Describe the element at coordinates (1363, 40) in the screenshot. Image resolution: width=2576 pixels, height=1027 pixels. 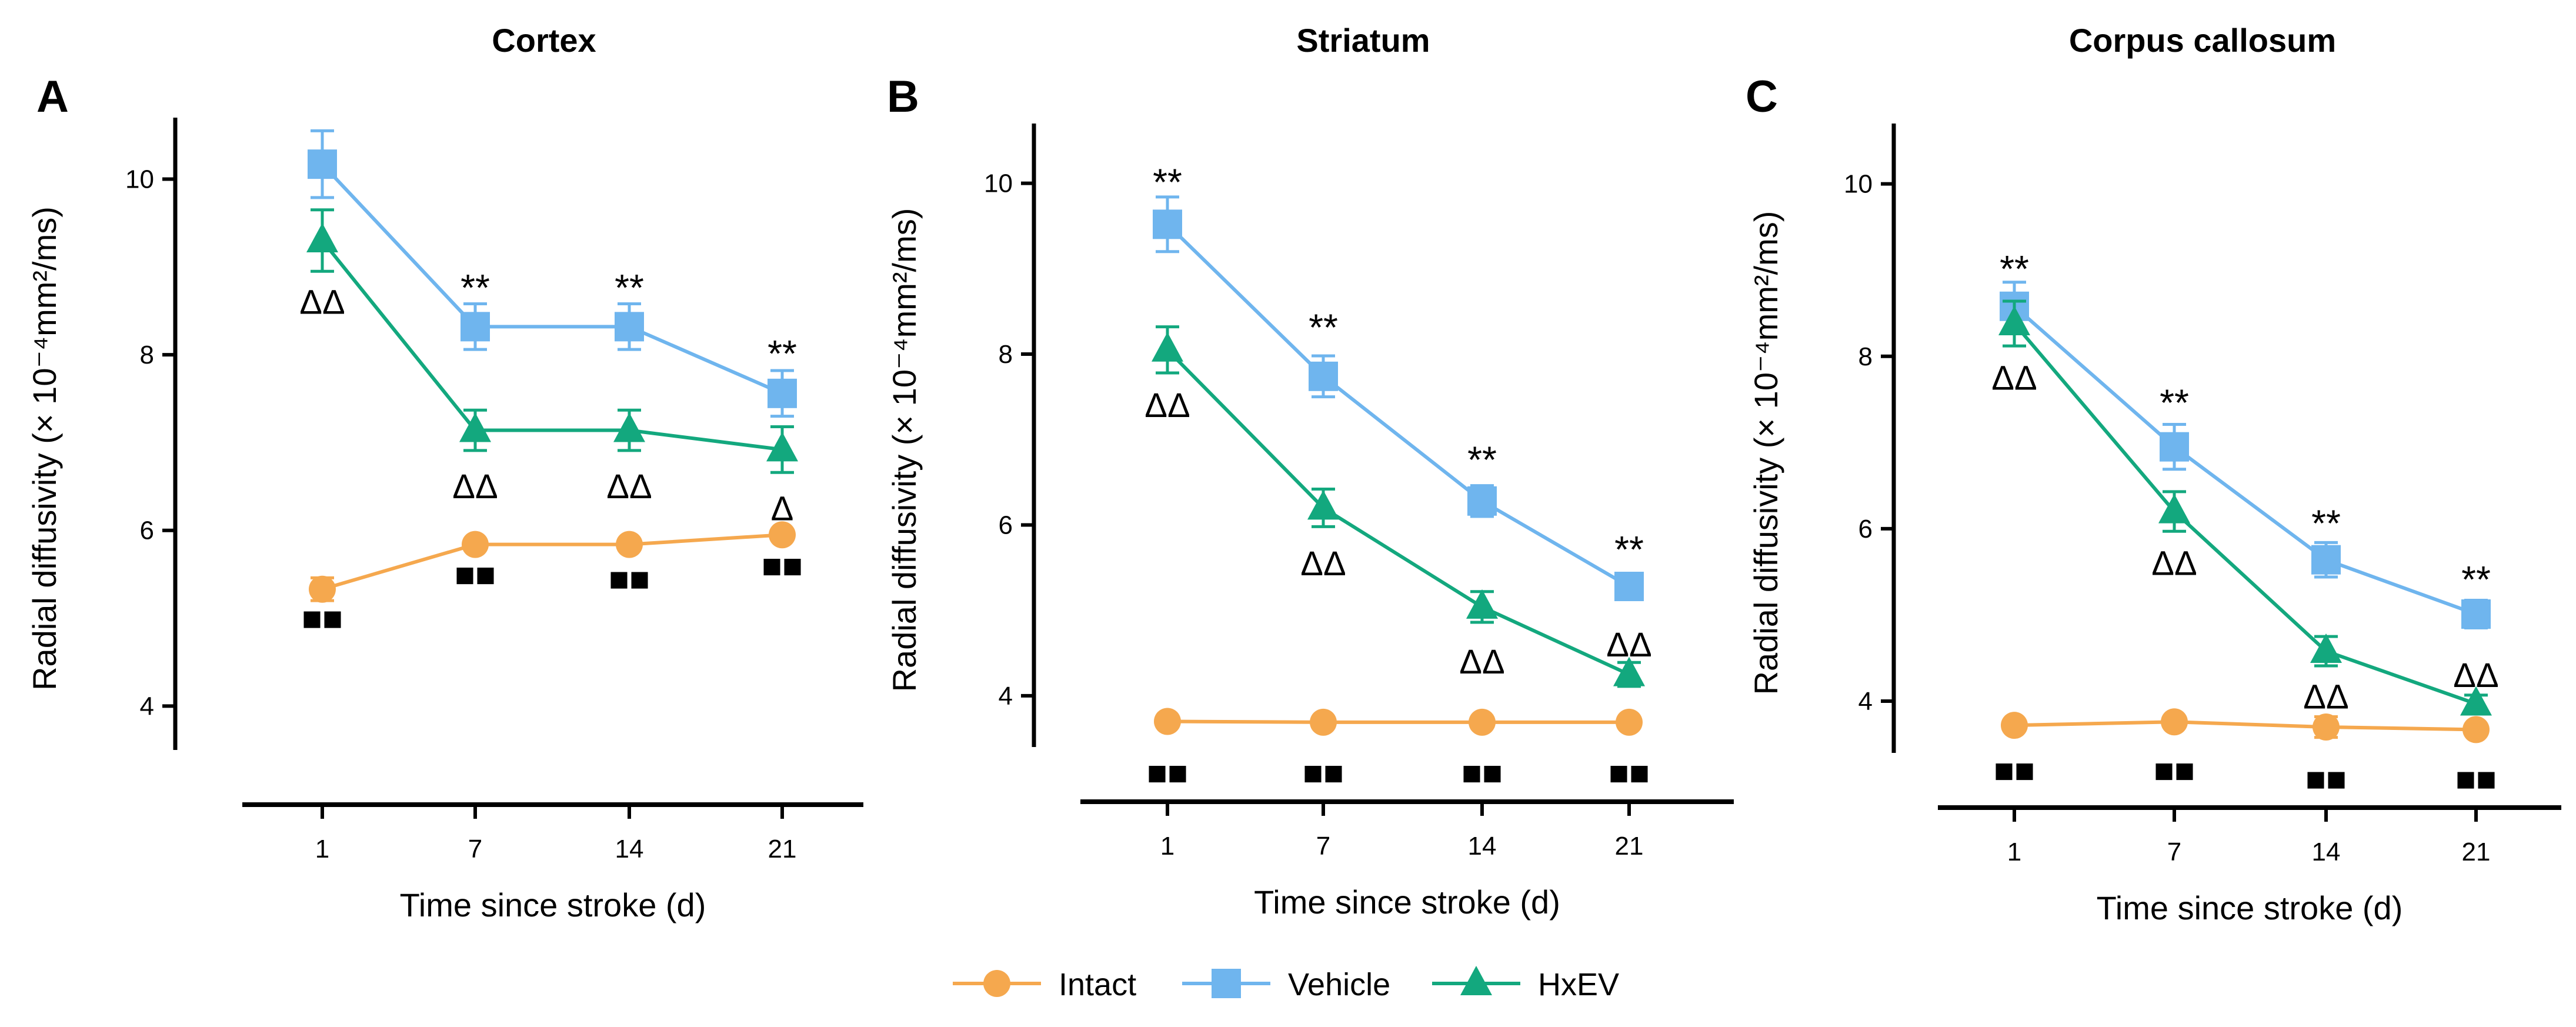
I see `panel-title: Striatum` at that location.